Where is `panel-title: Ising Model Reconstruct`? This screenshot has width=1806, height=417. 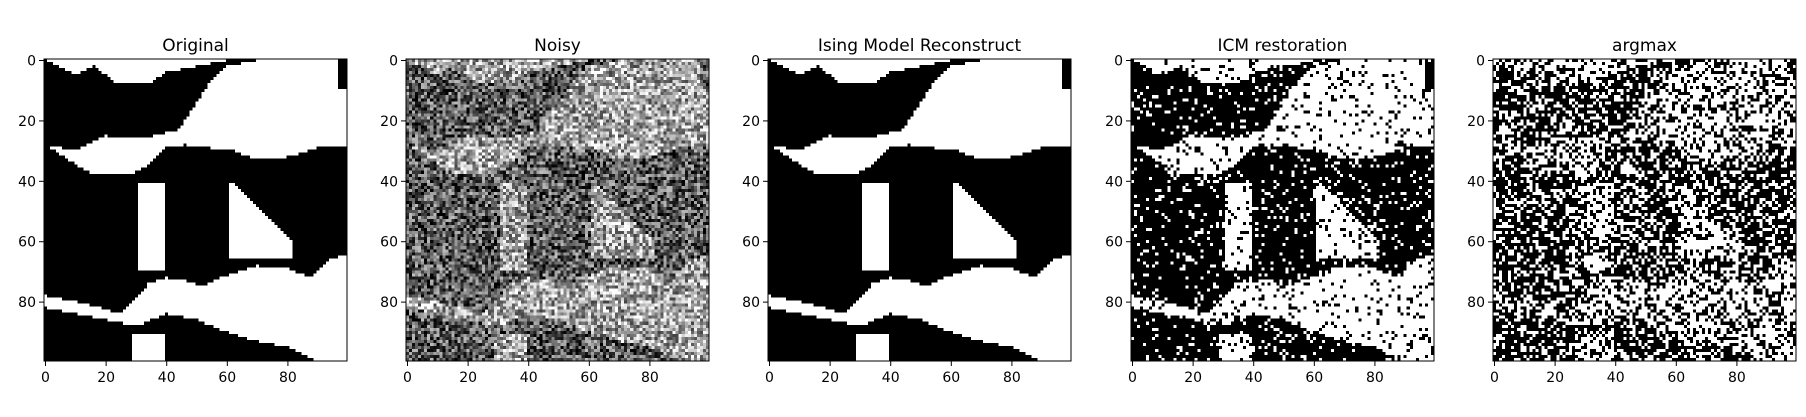
panel-title: Ising Model Reconstruct is located at coordinates (920, 46).